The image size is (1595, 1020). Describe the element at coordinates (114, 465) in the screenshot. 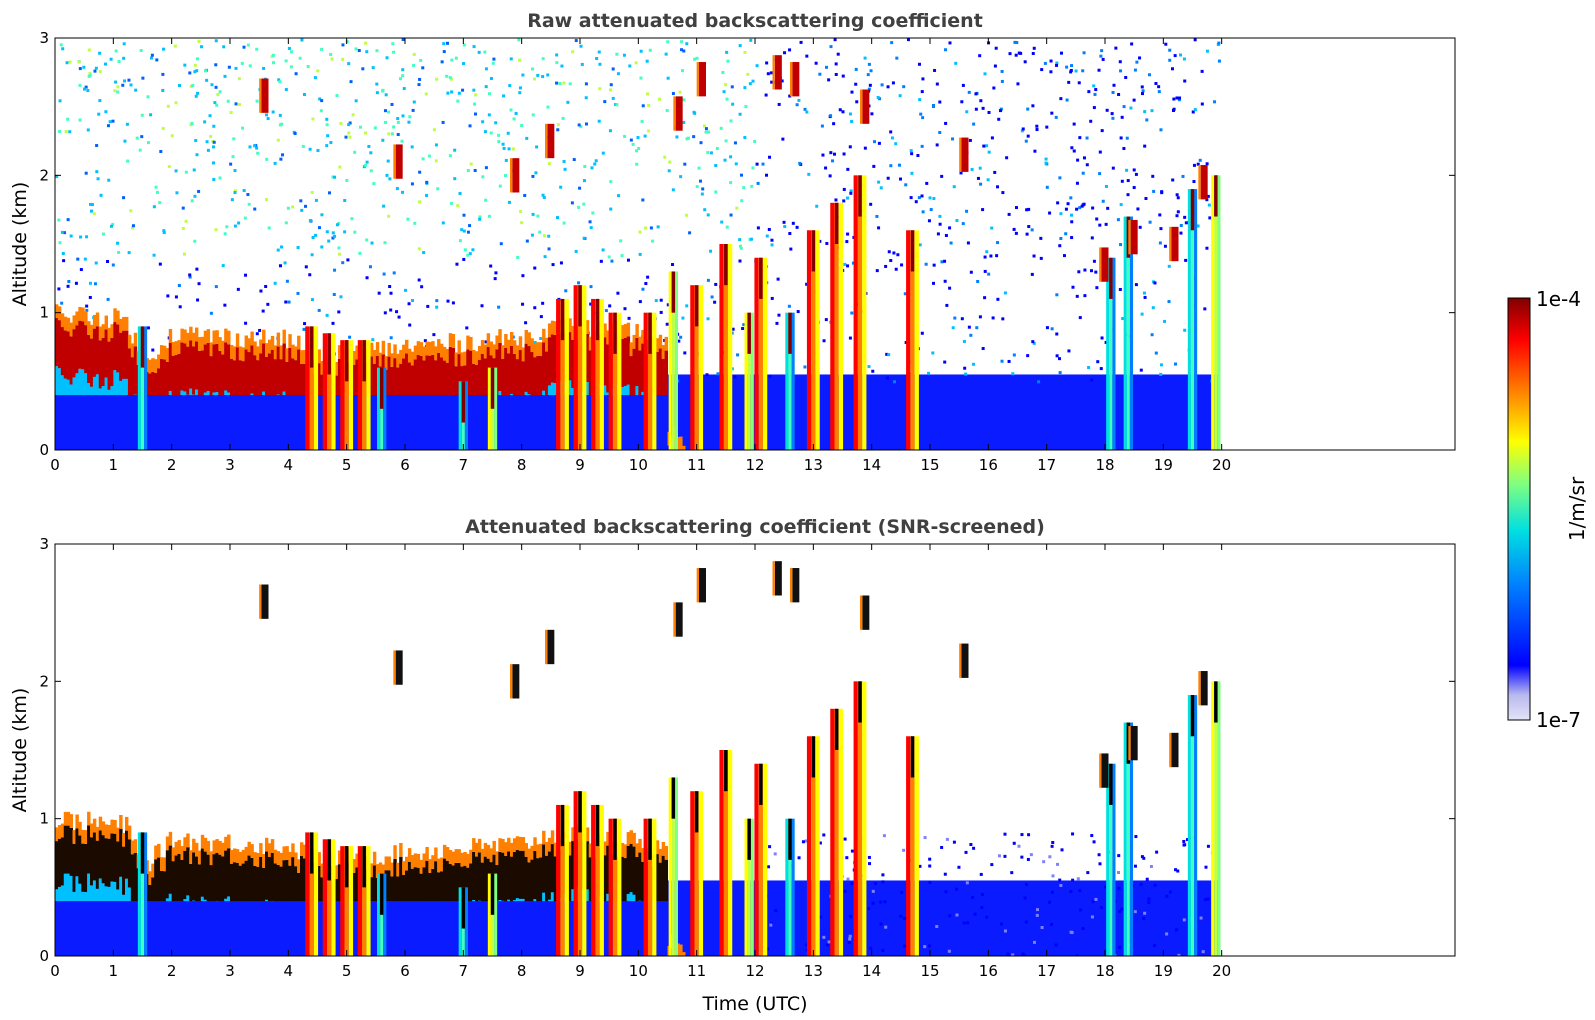

I see `x-tick-label: 1` at that location.